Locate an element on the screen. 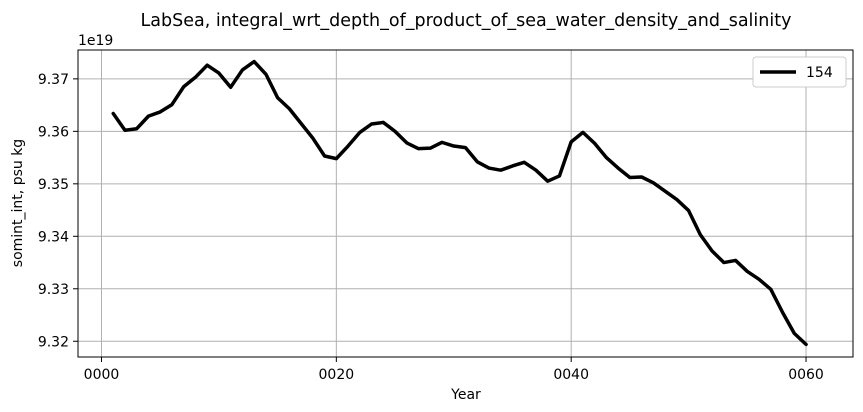 This screenshot has width=863, height=412. legend-label: 154 is located at coordinates (819, 73).